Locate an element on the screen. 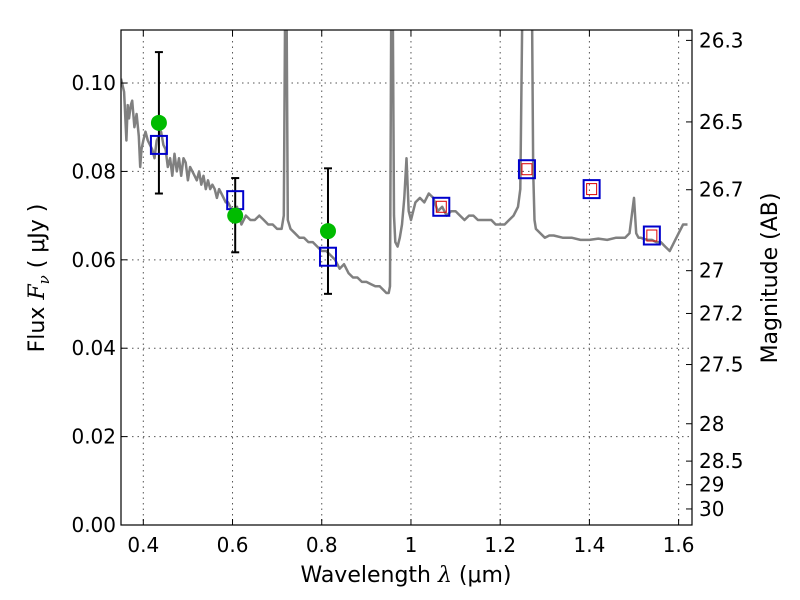  secondary-y-axis-title: Magnitude (AB) is located at coordinates (770, 278).